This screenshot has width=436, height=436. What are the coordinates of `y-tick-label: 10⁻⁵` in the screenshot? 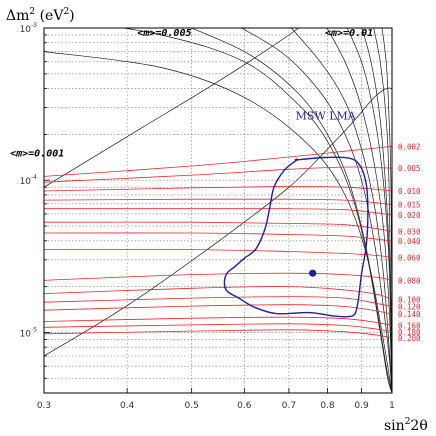 It's located at (29, 332).